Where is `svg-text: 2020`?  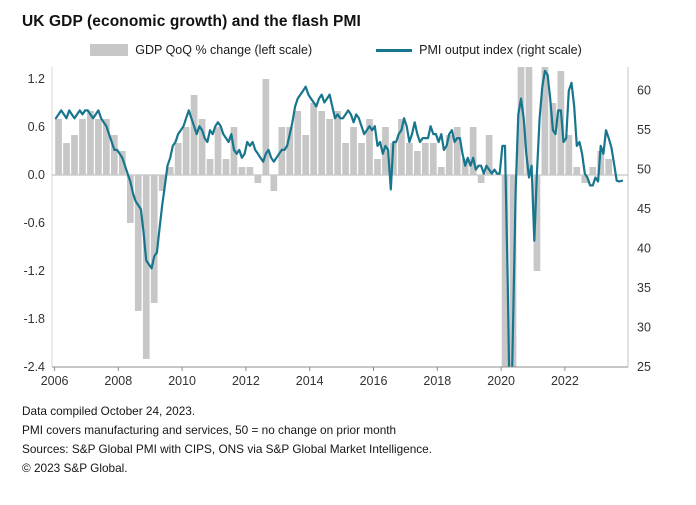
svg-text: 2020 is located at coordinates (501, 381).